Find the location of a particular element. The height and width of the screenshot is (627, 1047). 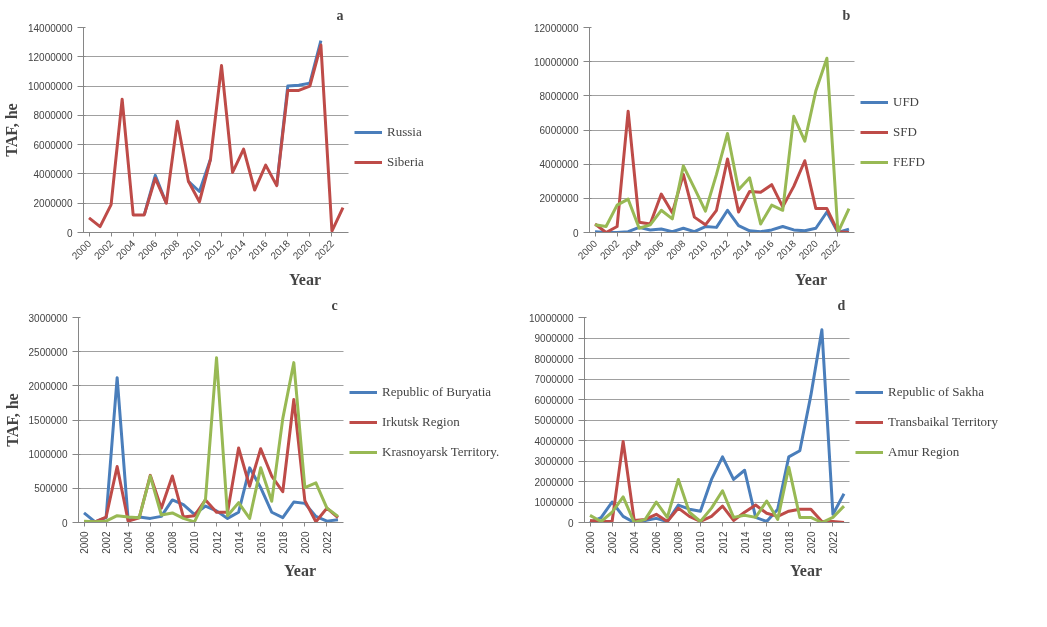

legend-label: FEFD is located at coordinates (909, 162).